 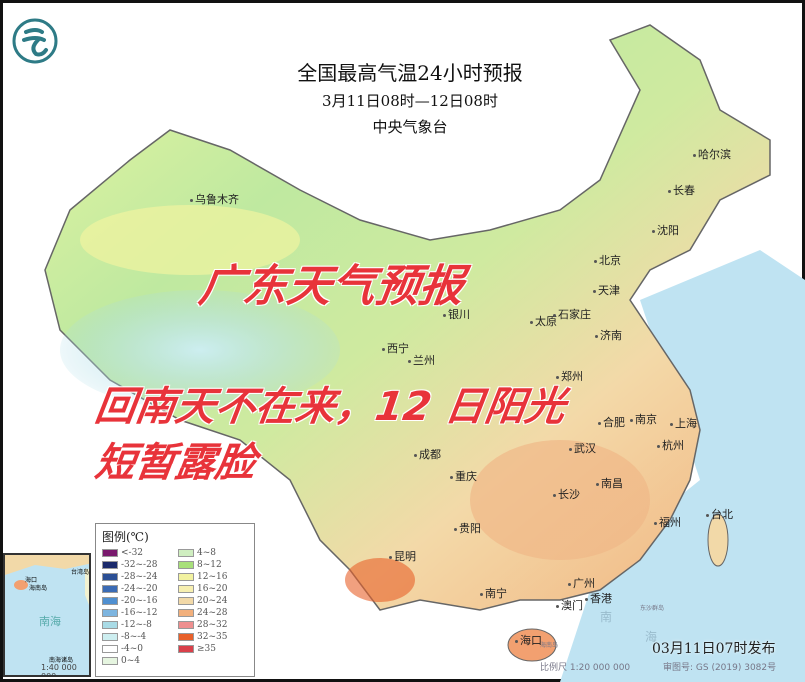 I want to click on legend-label: 32~35, so click(x=212, y=637).